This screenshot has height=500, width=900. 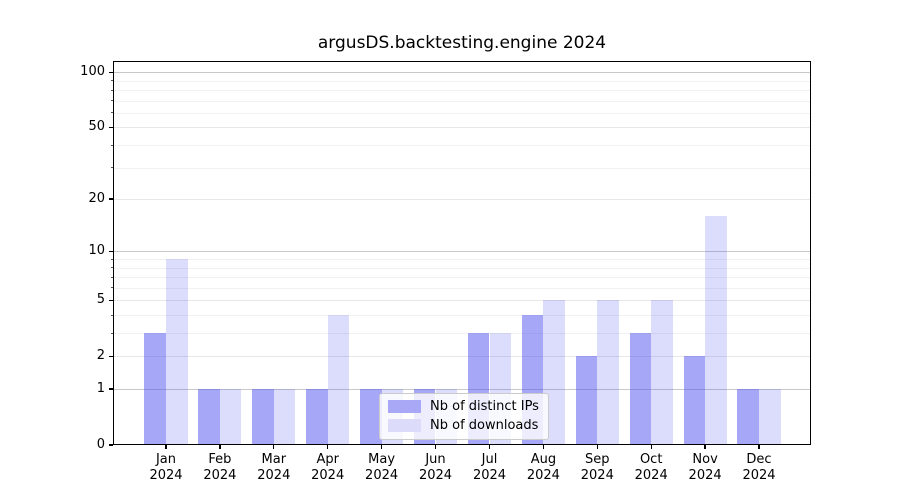 I want to click on x-tick-month: Nov, so click(x=705, y=459).